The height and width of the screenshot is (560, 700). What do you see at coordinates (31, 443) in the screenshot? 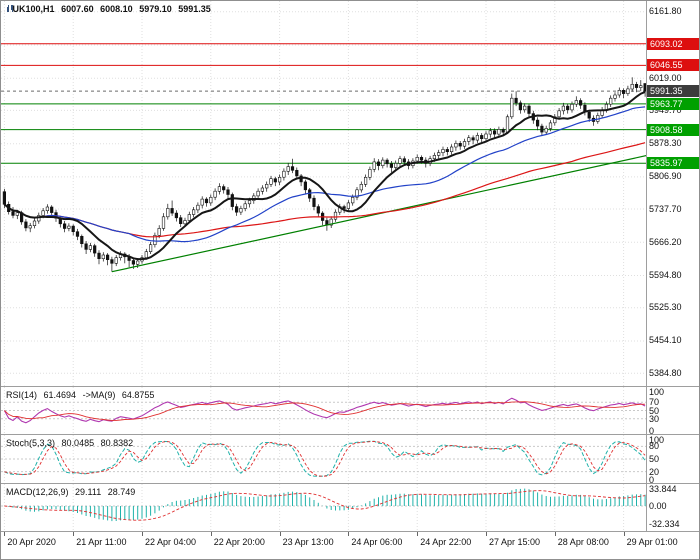
I see `stoch-label: Stoch(5,3,3)` at bounding box center [31, 443].